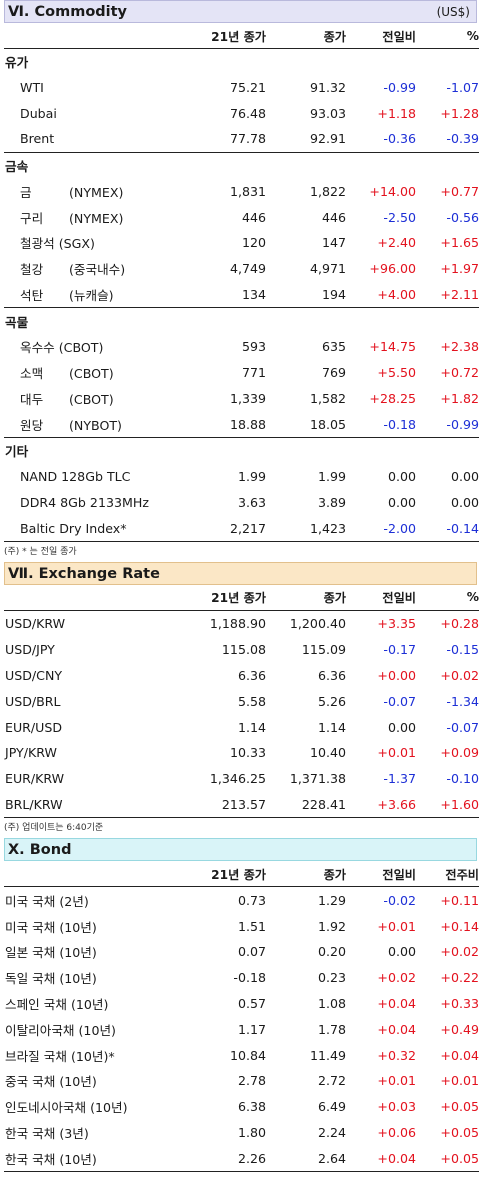 This screenshot has height=1189, width=481. Describe the element at coordinates (241, 650) in the screenshot. I see `table-row: USD/JPY 115.08 115.09 -0.17 -0.15` at that location.